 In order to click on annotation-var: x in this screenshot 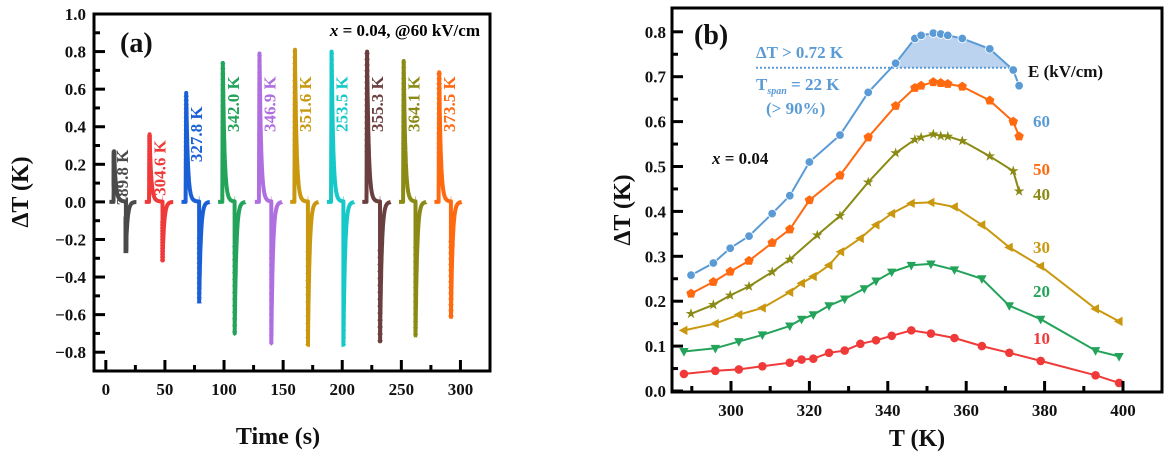, I will do `click(334, 30)`.